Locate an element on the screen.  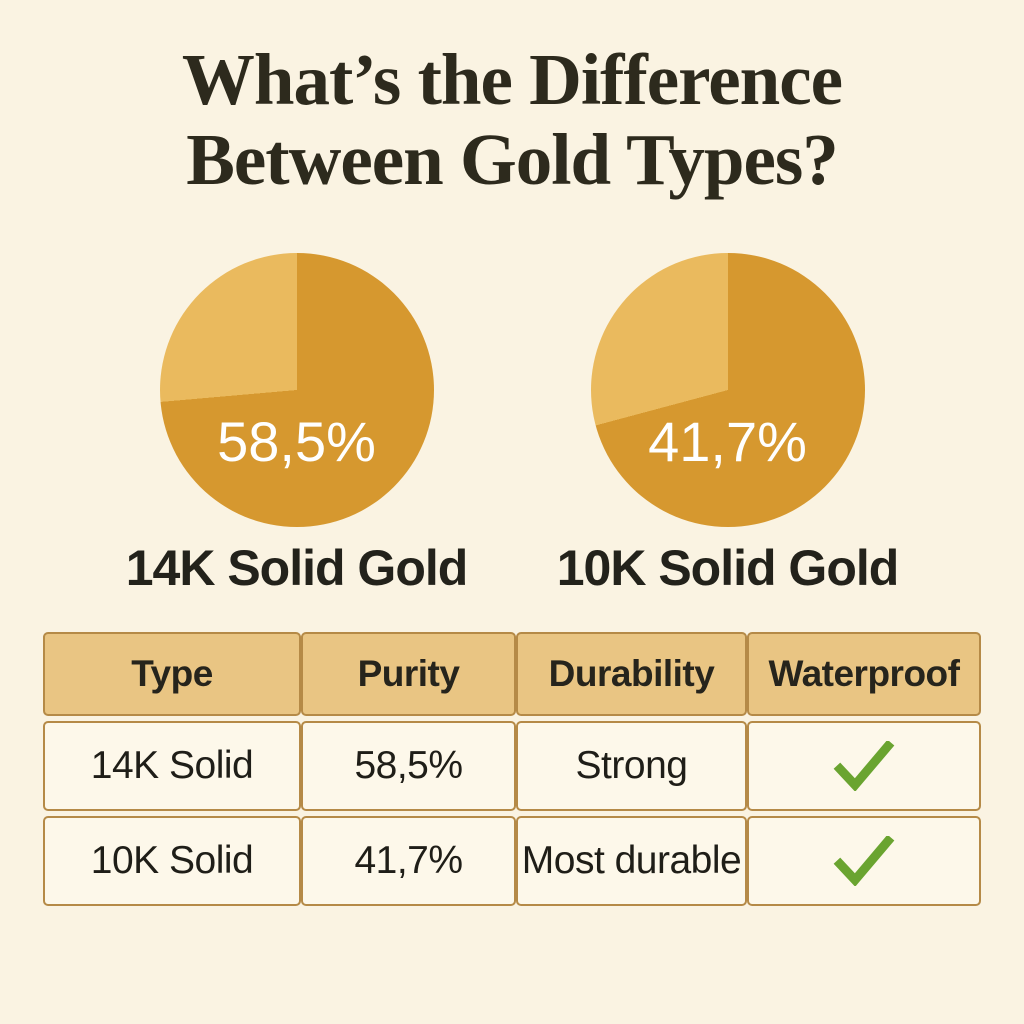
pie-caption-10k: 10K Solid Gold is located at coordinates (728, 567).